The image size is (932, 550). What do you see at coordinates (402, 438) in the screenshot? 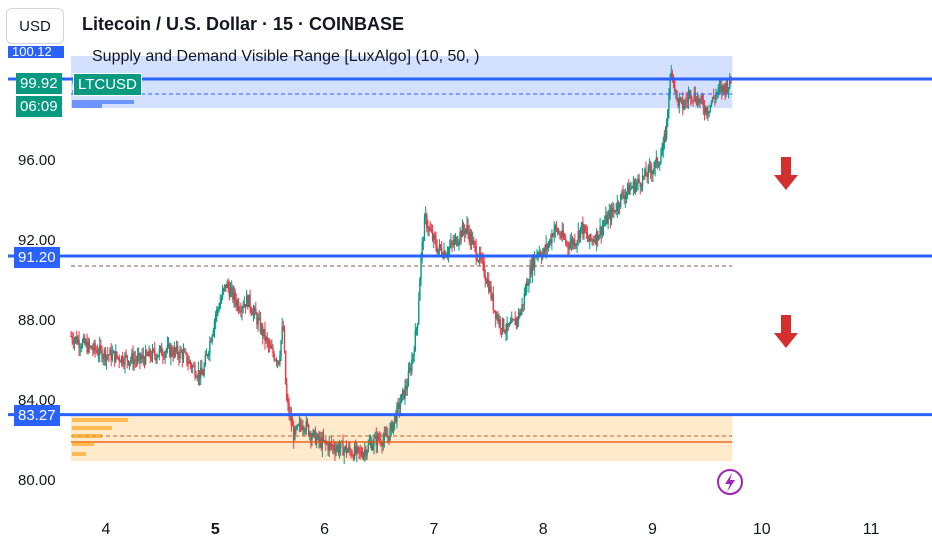
I see `demand-zone` at bounding box center [402, 438].